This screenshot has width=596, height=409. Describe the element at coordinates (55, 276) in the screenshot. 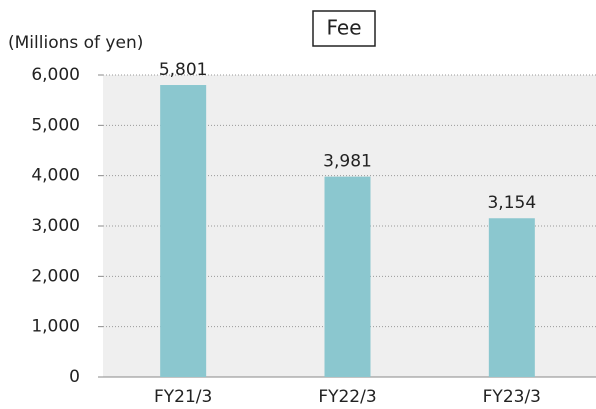

I see `y-tick-label: 2,000` at that location.